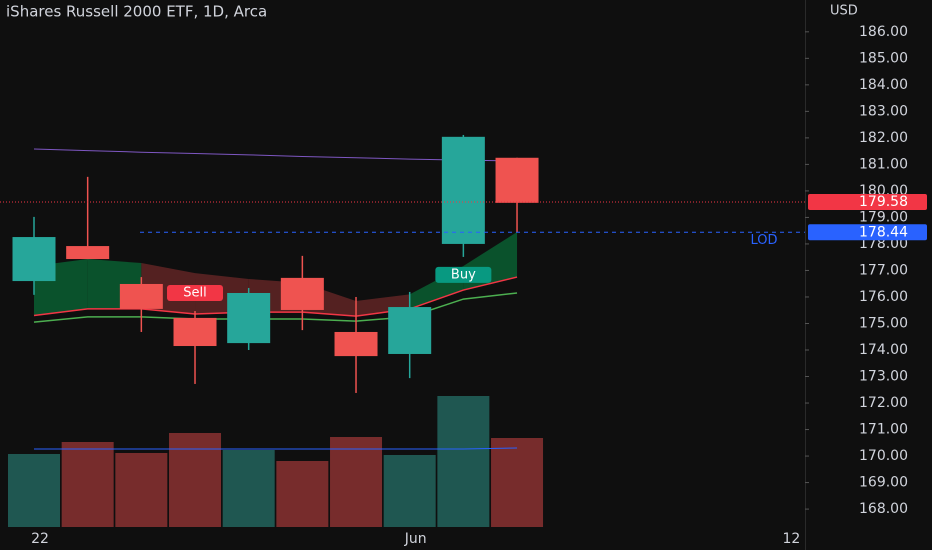  Describe the element at coordinates (883, 164) in the screenshot. I see `y-tick-label: 181.00` at that location.